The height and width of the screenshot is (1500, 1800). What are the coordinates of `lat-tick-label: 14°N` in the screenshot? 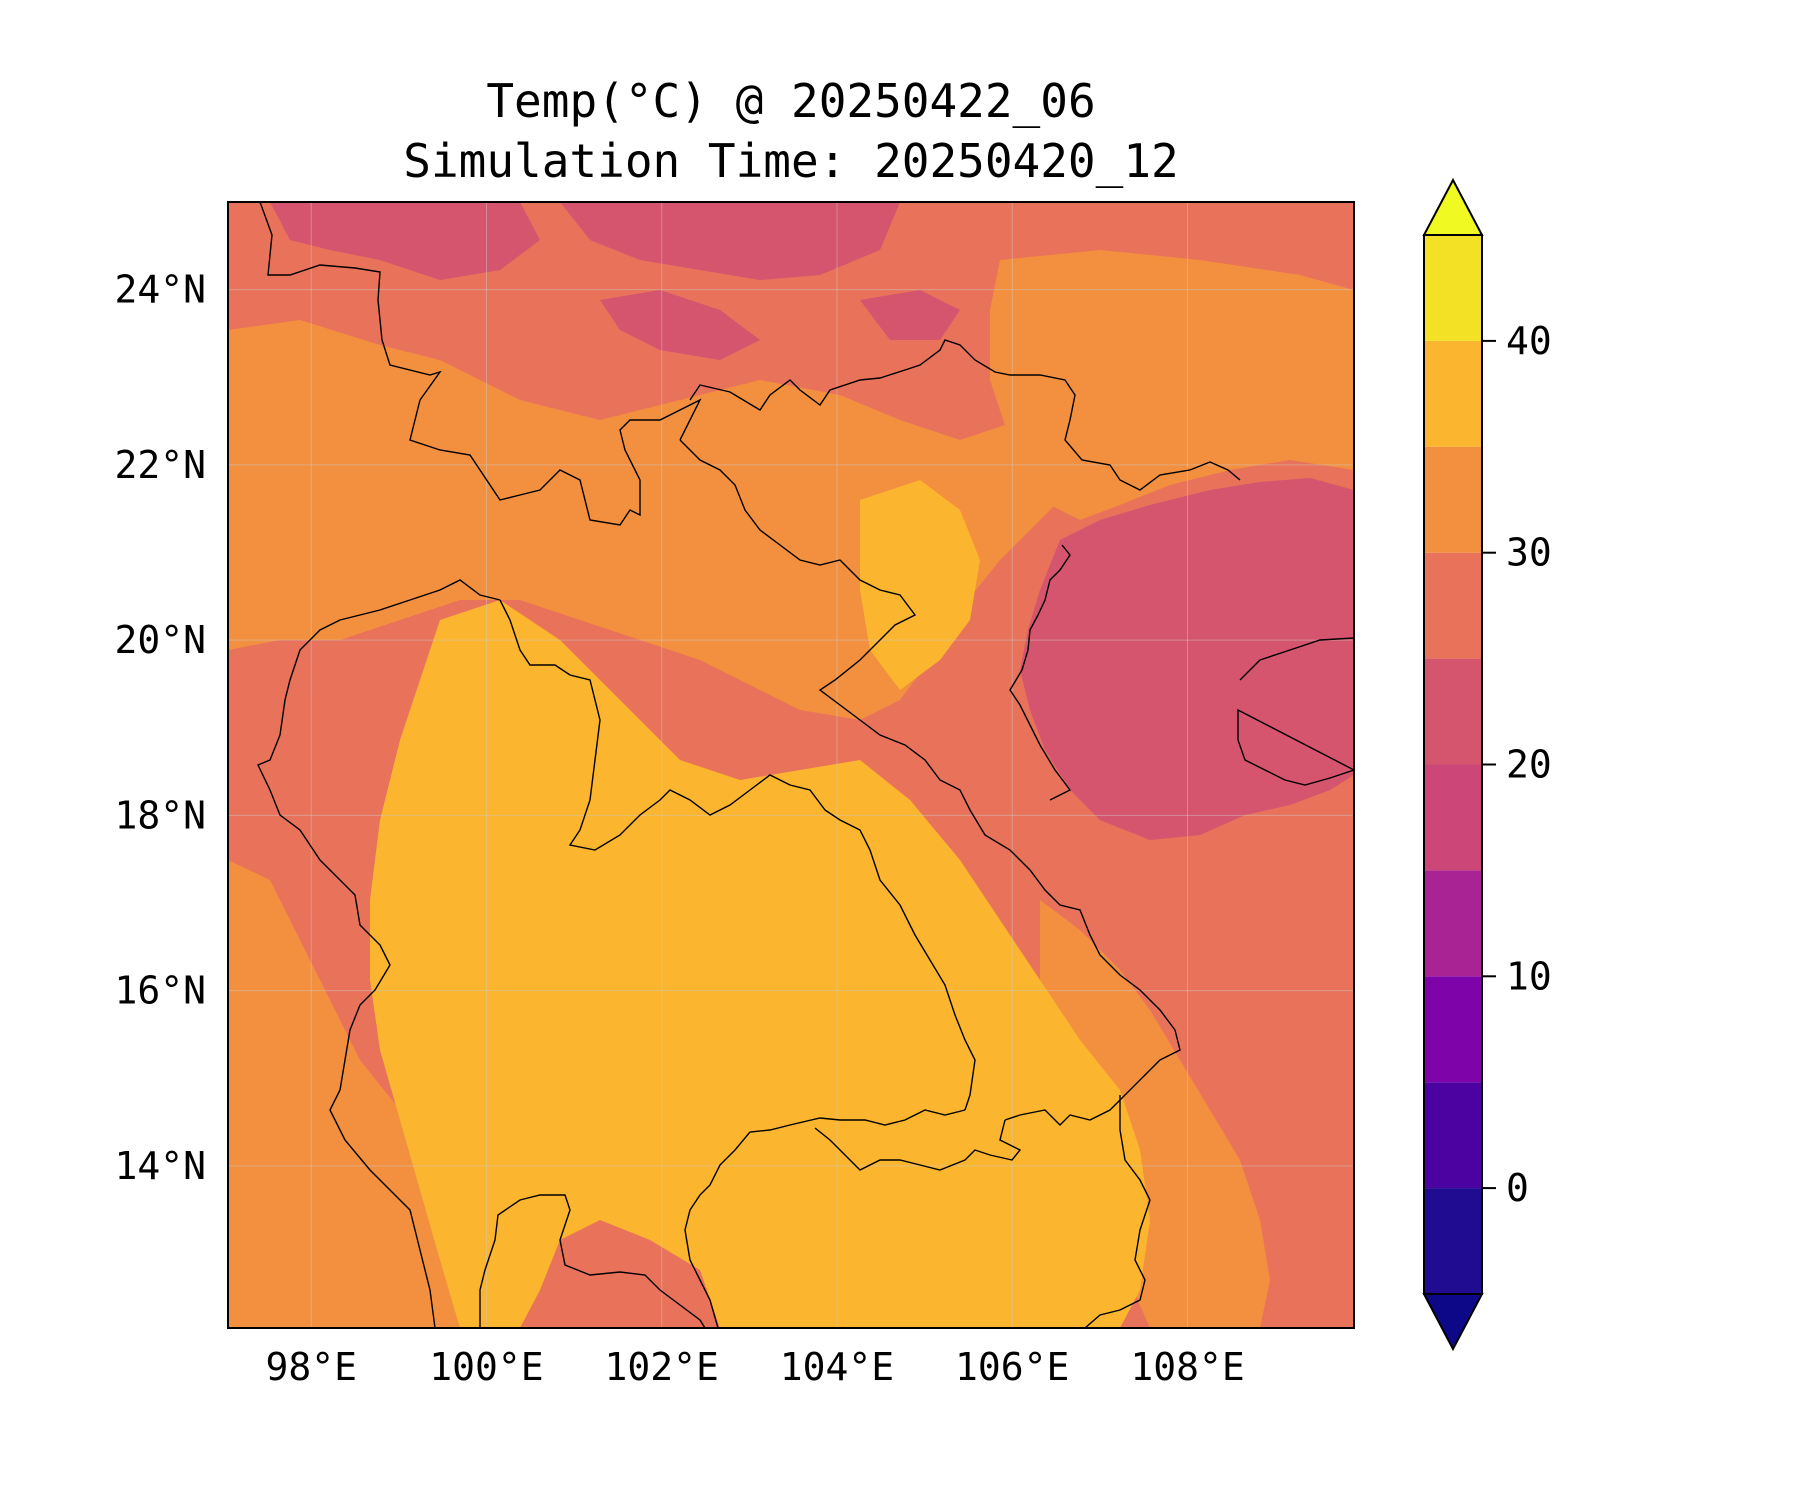 It's located at (160, 1166).